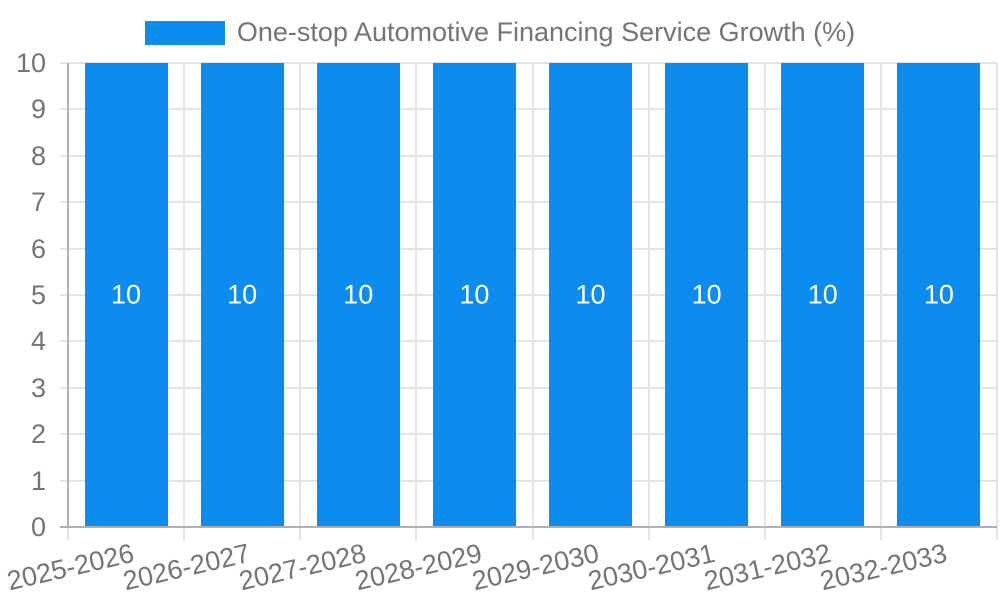 The width and height of the screenshot is (1000, 600). Describe the element at coordinates (38, 434) in the screenshot. I see `y-tick-label: 2` at that location.